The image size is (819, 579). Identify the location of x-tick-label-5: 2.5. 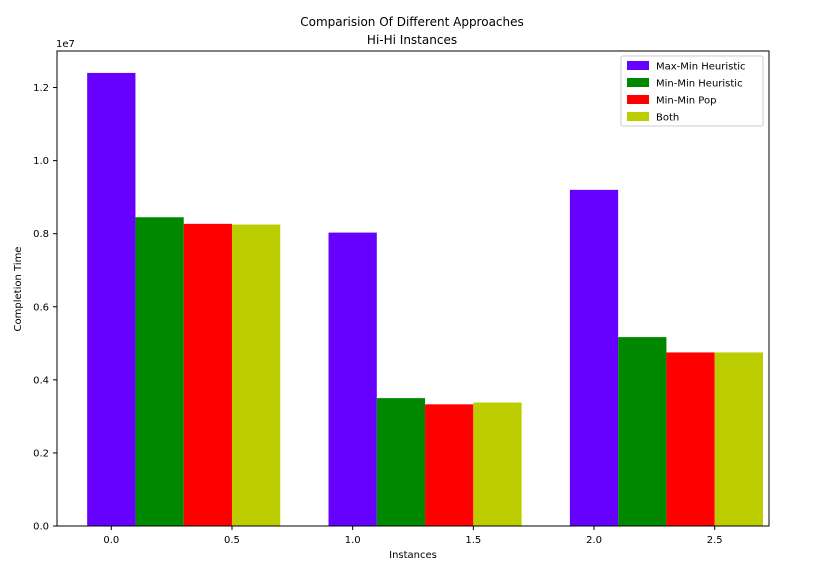
(715, 540).